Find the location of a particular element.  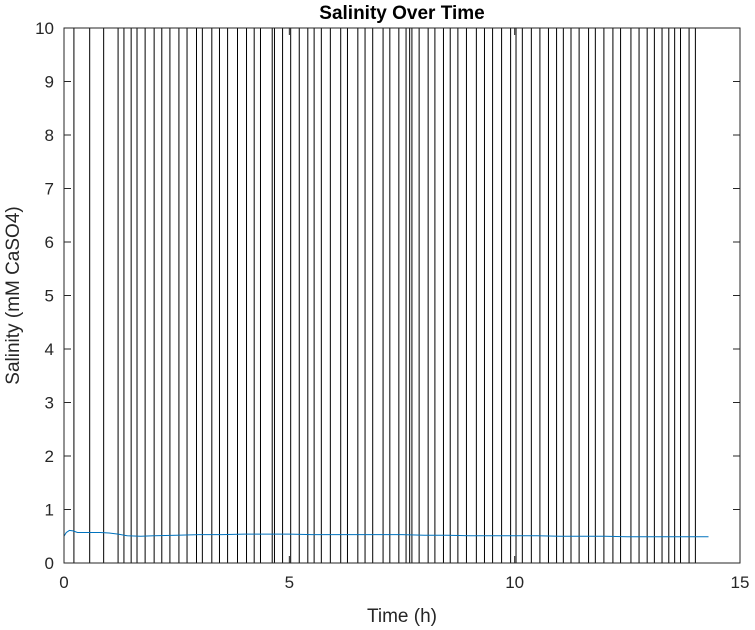

x-tick-label: 0 is located at coordinates (63, 582).